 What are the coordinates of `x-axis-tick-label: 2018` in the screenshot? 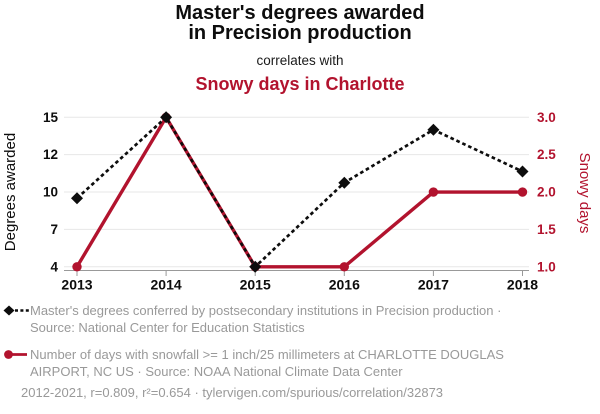 It's located at (522, 285).